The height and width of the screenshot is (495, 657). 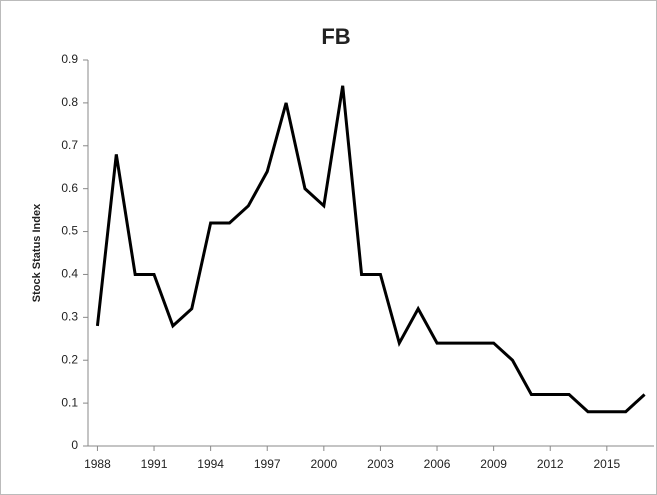 I want to click on x-tick-label: 2015, so click(x=606, y=464).